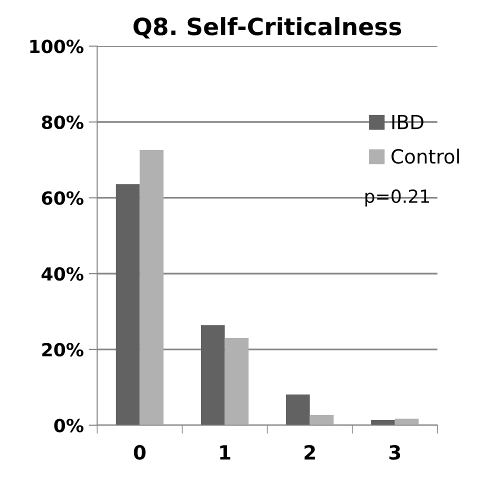 The image size is (486, 486). Describe the element at coordinates (63, 274) in the screenshot. I see `y-tick-label: 40%` at that location.